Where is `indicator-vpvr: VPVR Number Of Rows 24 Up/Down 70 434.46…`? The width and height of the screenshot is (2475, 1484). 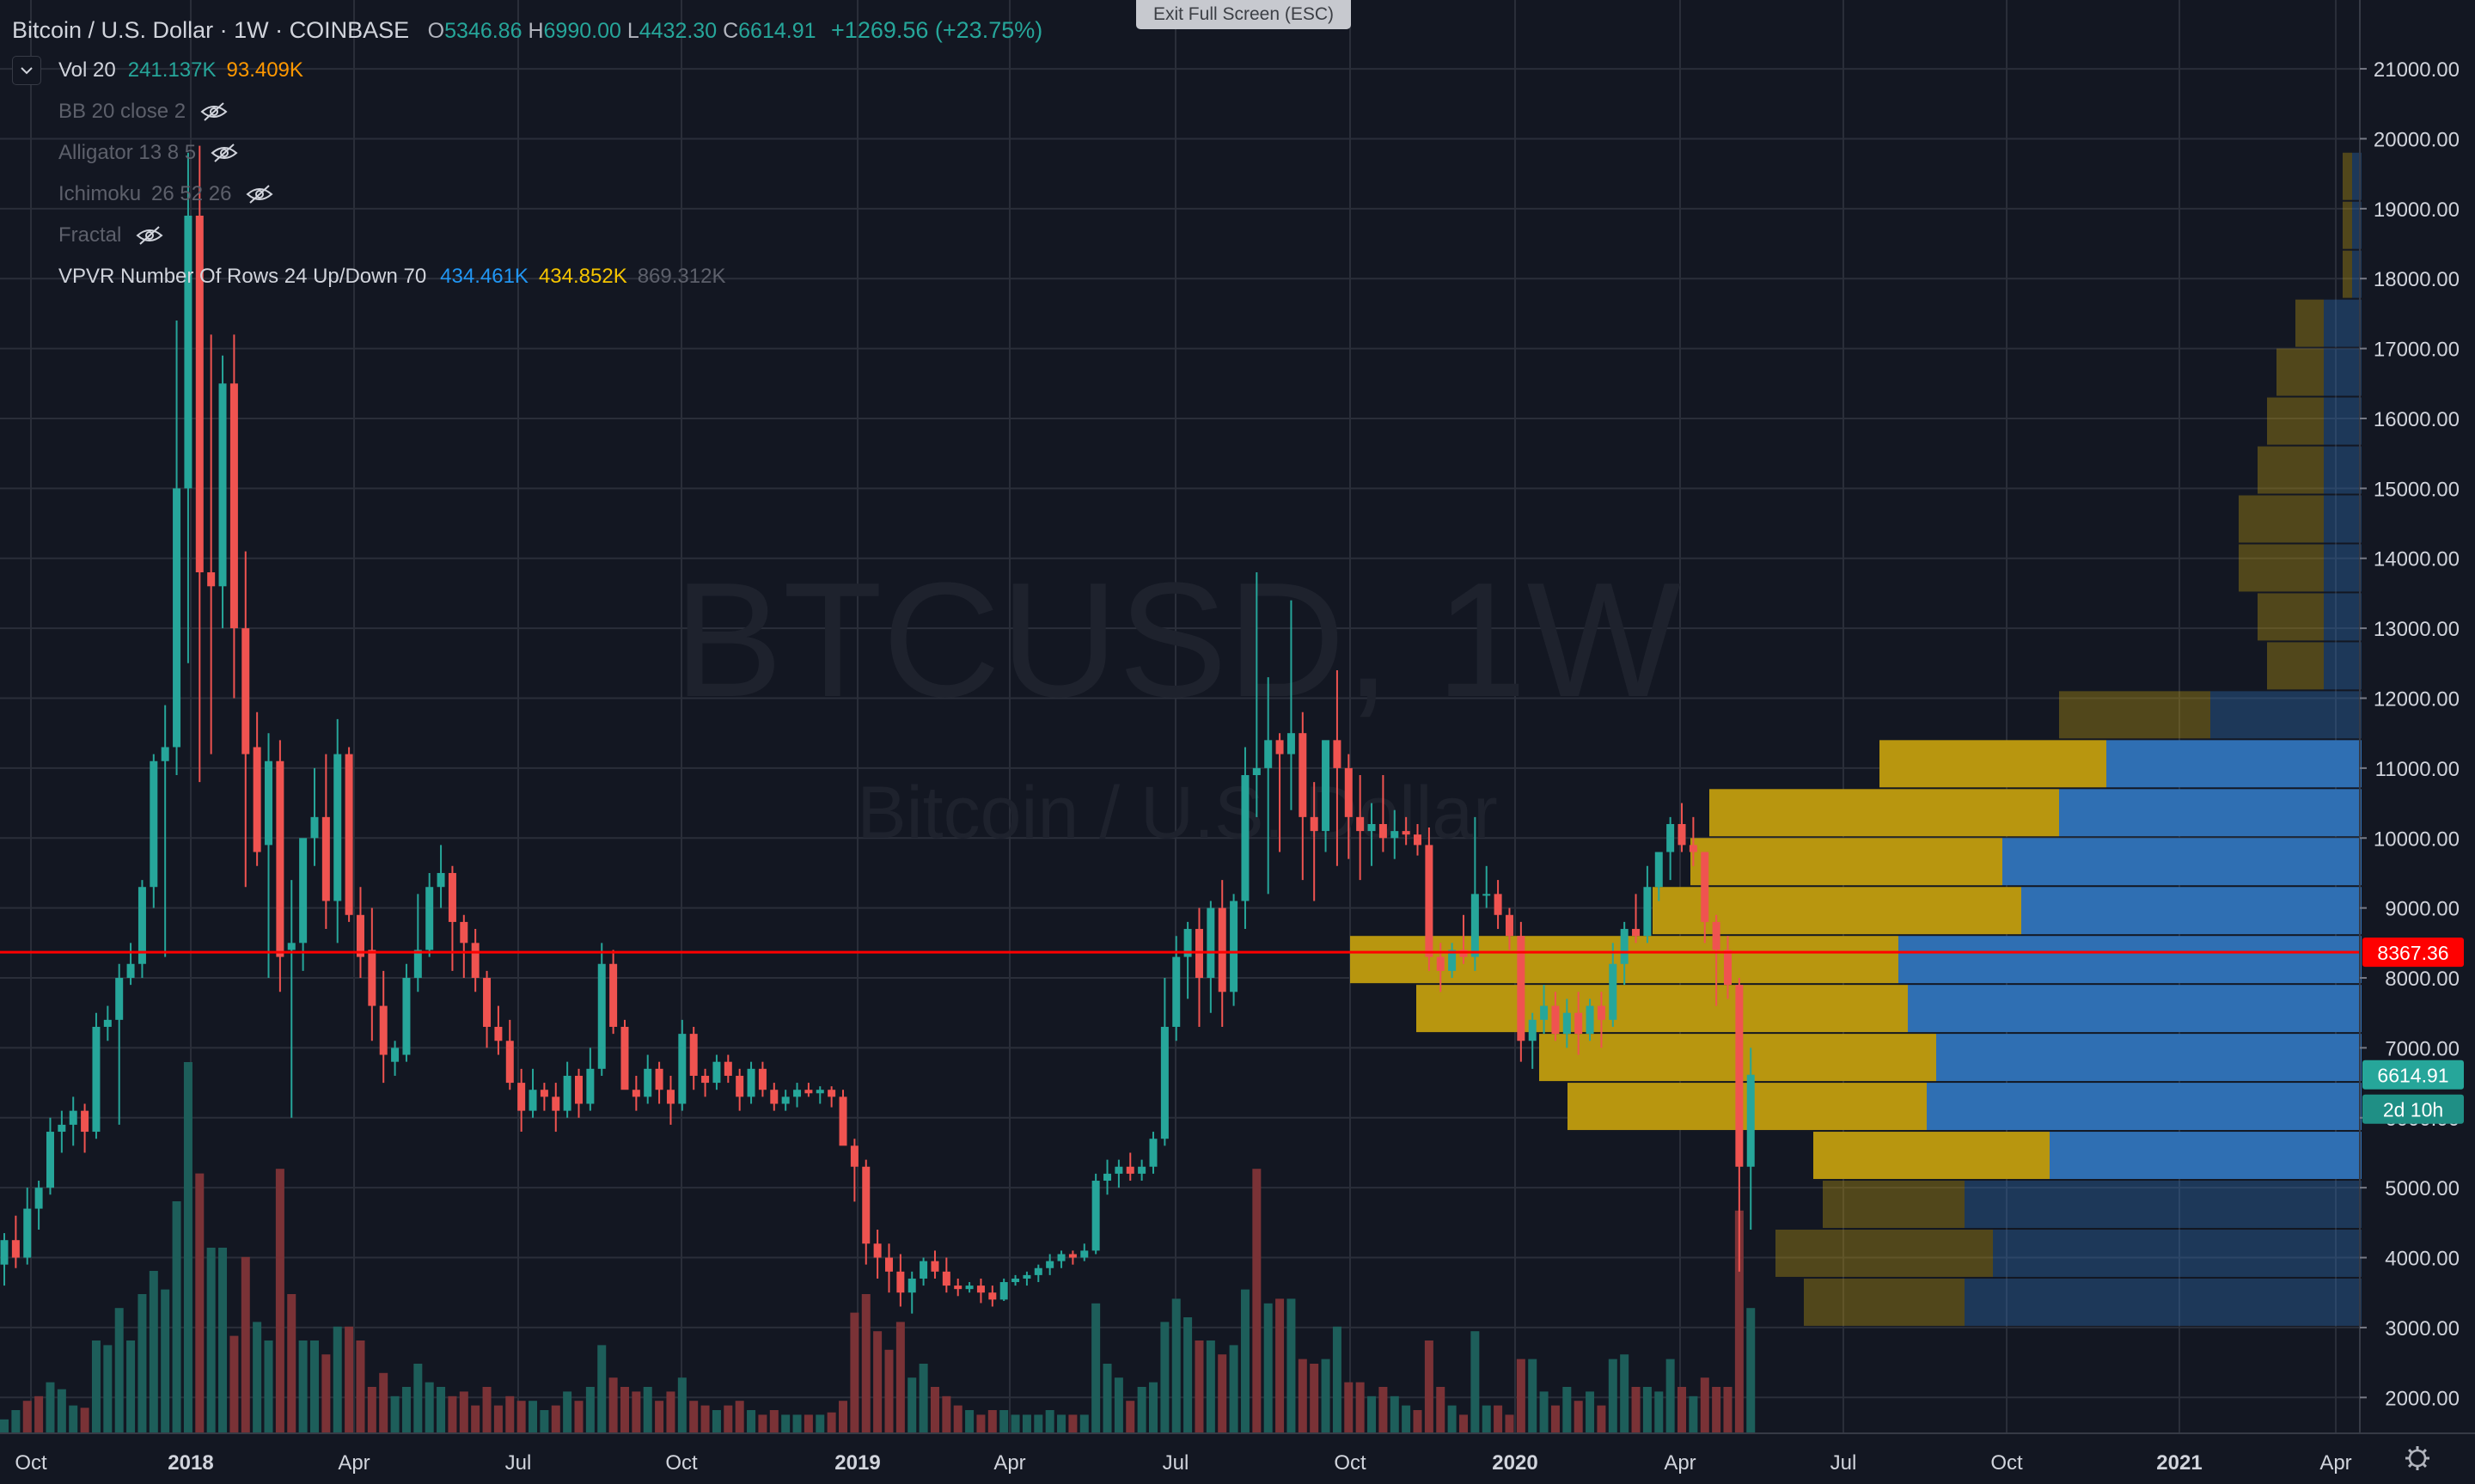 indicator-vpvr: VPVR Number Of Rows 24 Up/Down 70 434.46… is located at coordinates (368, 276).